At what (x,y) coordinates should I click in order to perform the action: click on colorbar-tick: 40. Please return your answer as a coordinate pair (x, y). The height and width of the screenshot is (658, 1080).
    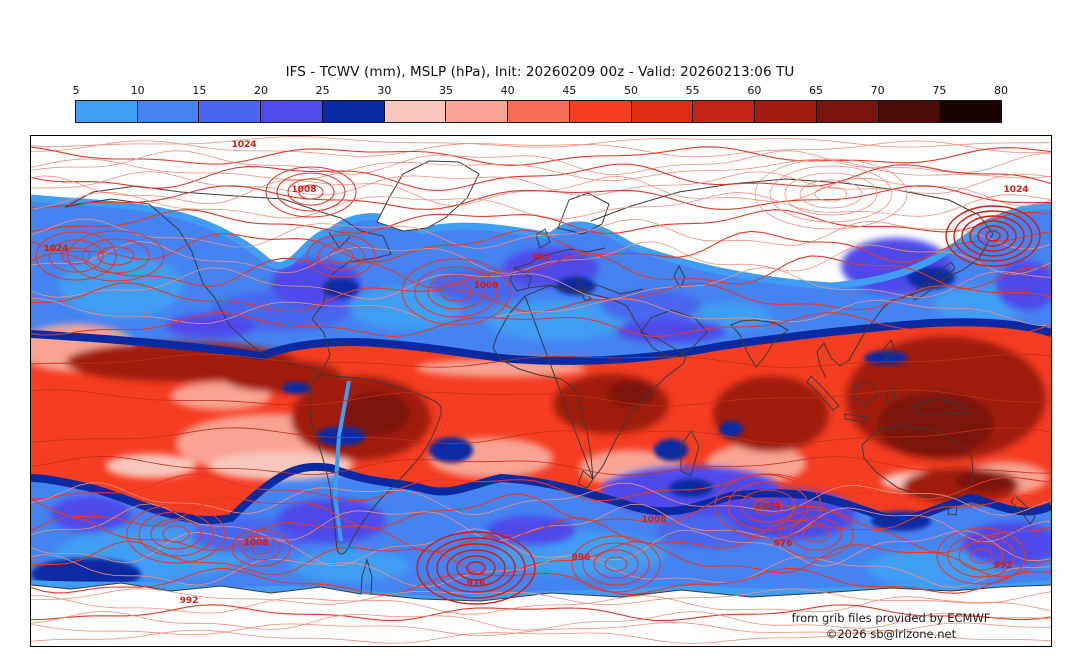
    Looking at the image, I should click on (507, 90).